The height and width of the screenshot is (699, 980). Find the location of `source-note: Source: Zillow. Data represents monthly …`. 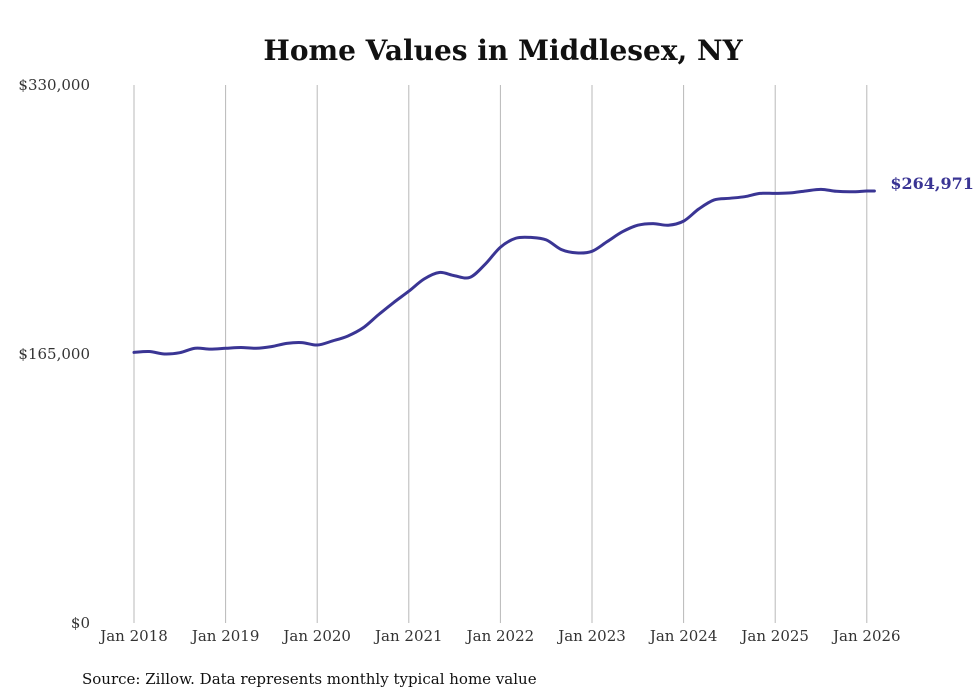

source-note: Source: Zillow. Data represents monthly … is located at coordinates (309, 679).